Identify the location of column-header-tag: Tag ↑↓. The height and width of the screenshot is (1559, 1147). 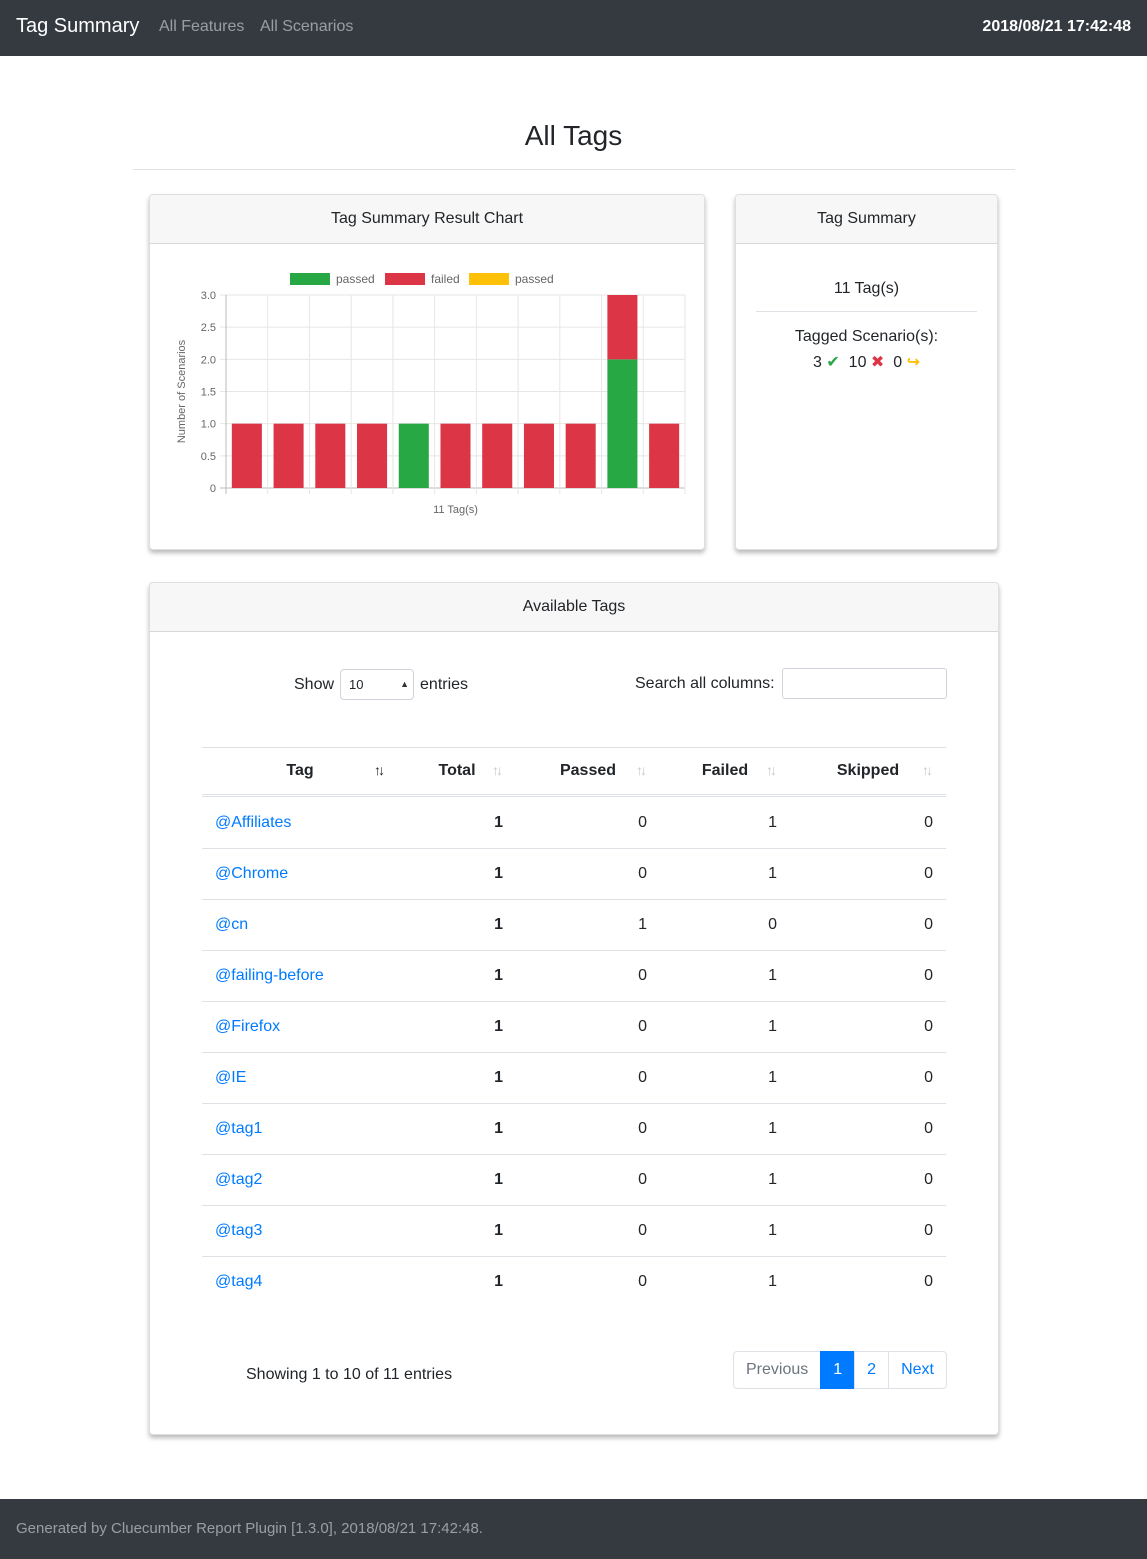
(300, 772).